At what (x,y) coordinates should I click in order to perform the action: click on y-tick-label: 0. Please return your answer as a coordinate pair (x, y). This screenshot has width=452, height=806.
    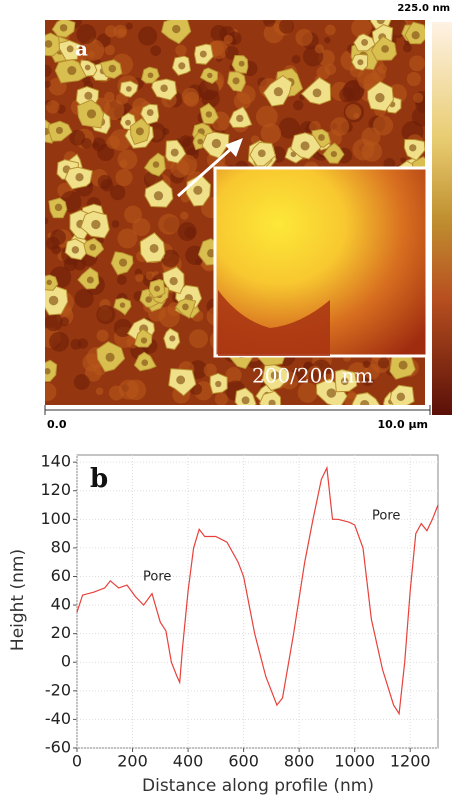
    Looking at the image, I should click on (66, 661).